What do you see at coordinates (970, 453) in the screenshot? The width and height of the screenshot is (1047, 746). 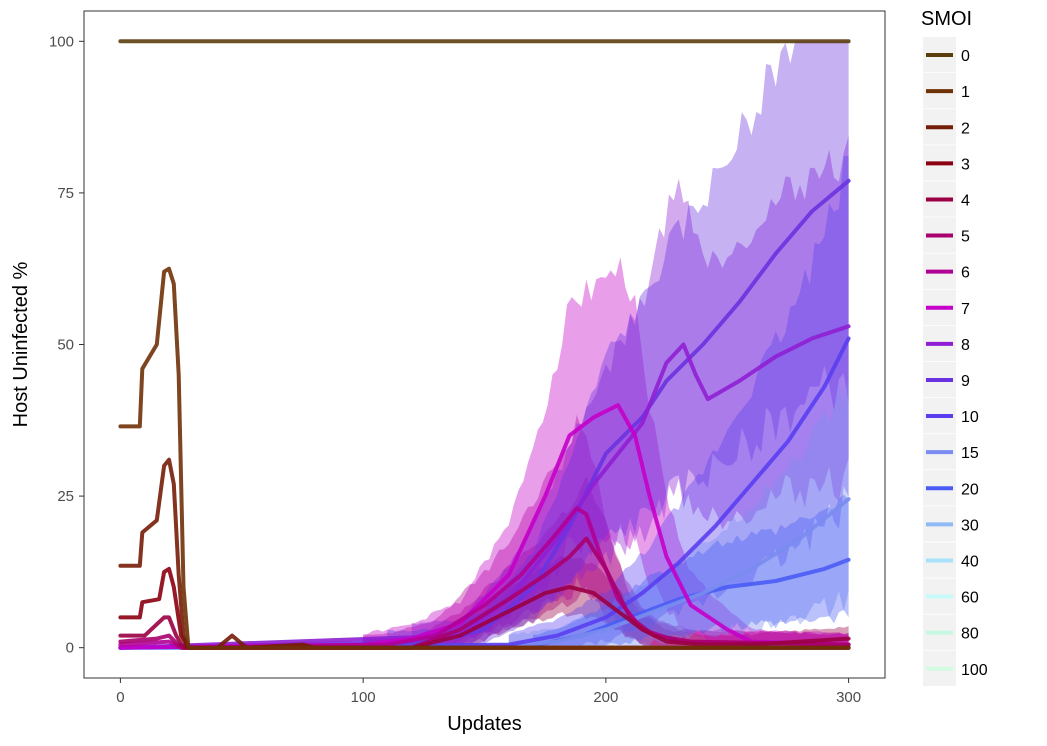 I see `legend-label: 15` at bounding box center [970, 453].